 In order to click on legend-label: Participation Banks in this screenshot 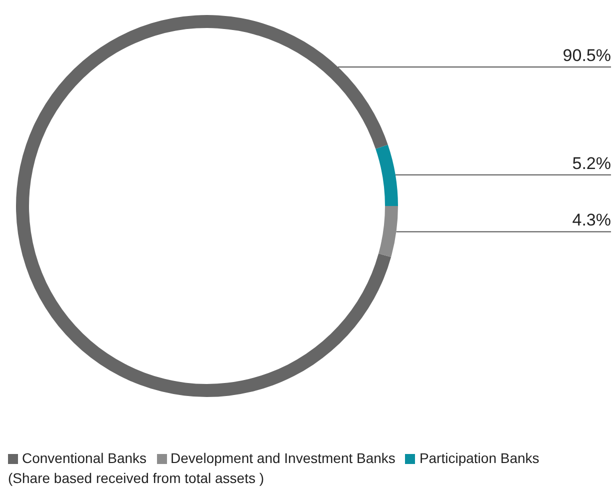, I will do `click(479, 458)`.